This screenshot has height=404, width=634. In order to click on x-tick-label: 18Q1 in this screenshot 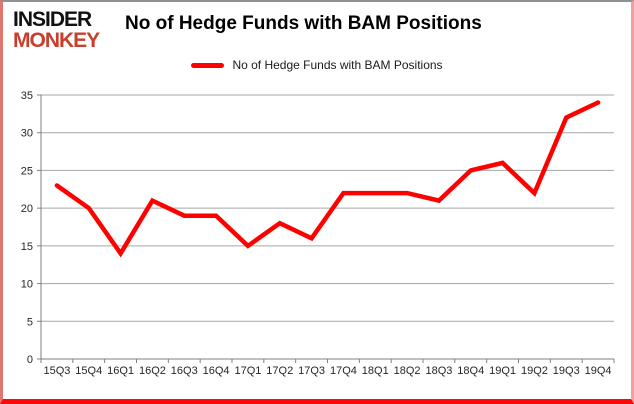, I will do `click(375, 371)`.